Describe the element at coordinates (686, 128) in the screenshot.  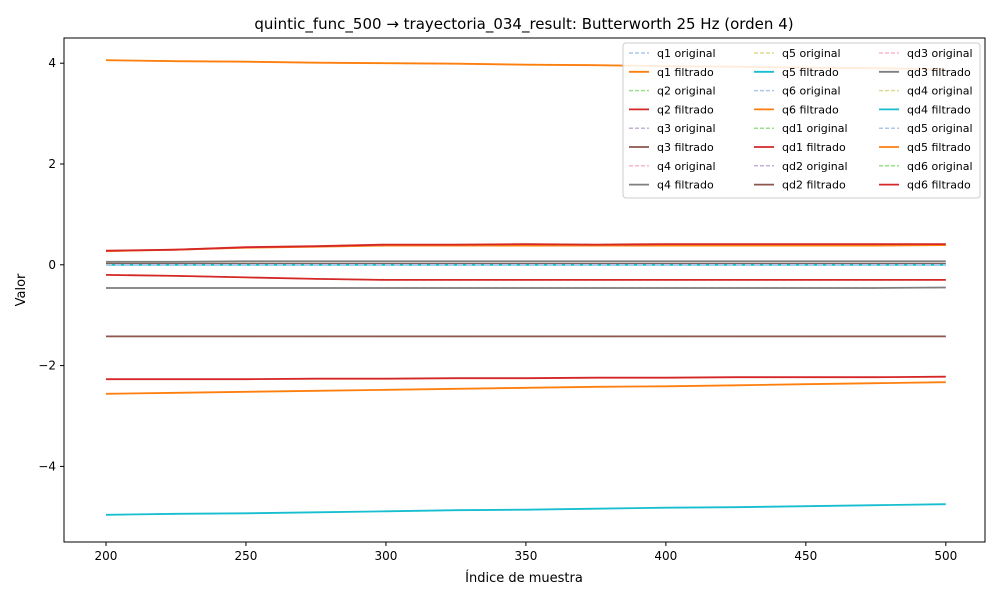
I see `legend-label-q3-original: q3 original` at that location.